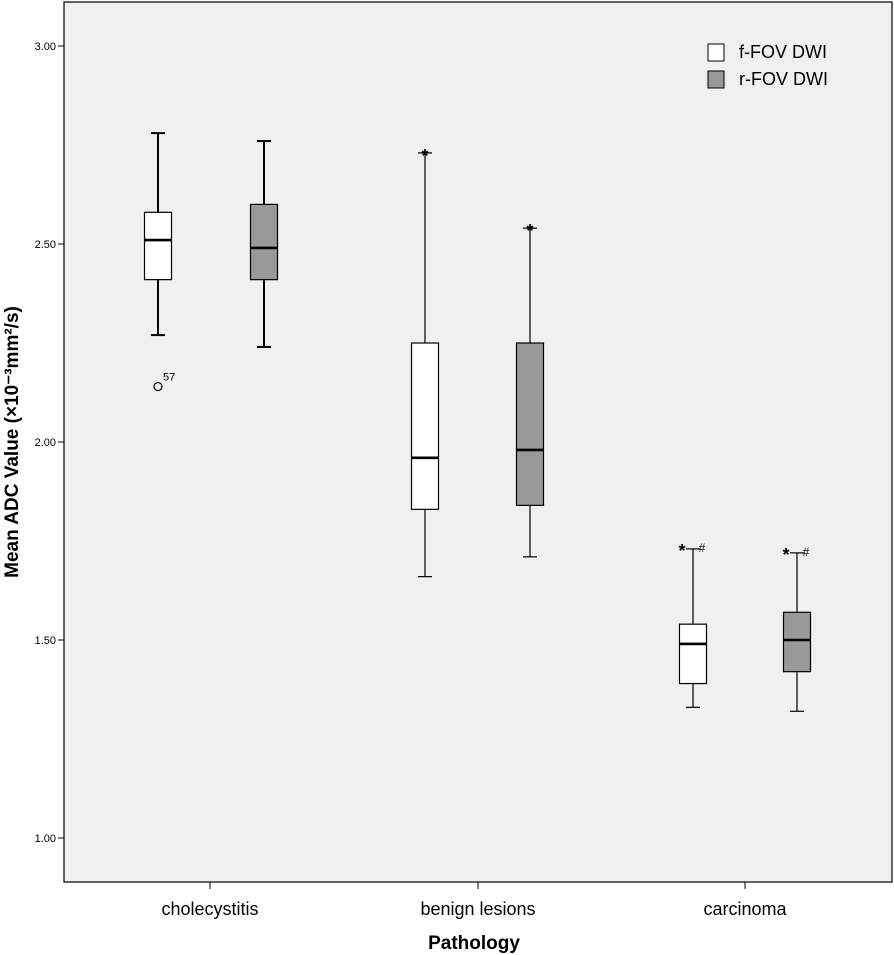 Image resolution: width=894 pixels, height=955 pixels. Describe the element at coordinates (12, 442) in the screenshot. I see `y-axis-title: Mean ADC Value (×10⁻³mm²/s)` at that location.